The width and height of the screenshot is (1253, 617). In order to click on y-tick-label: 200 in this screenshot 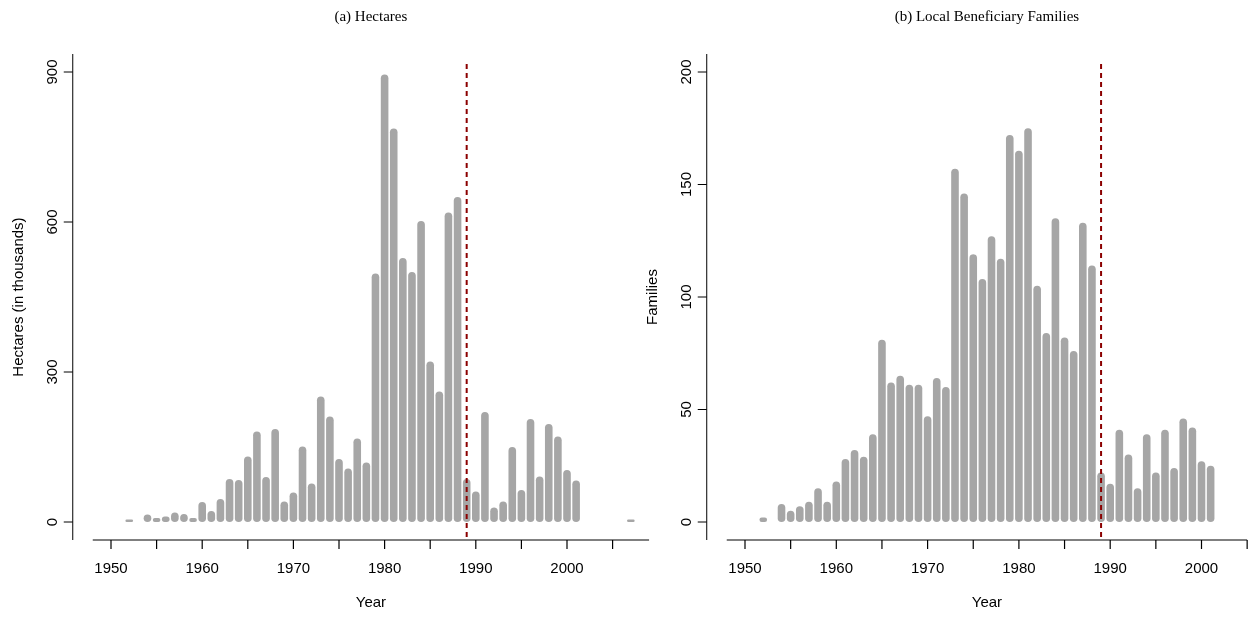, I will do `click(685, 72)`.